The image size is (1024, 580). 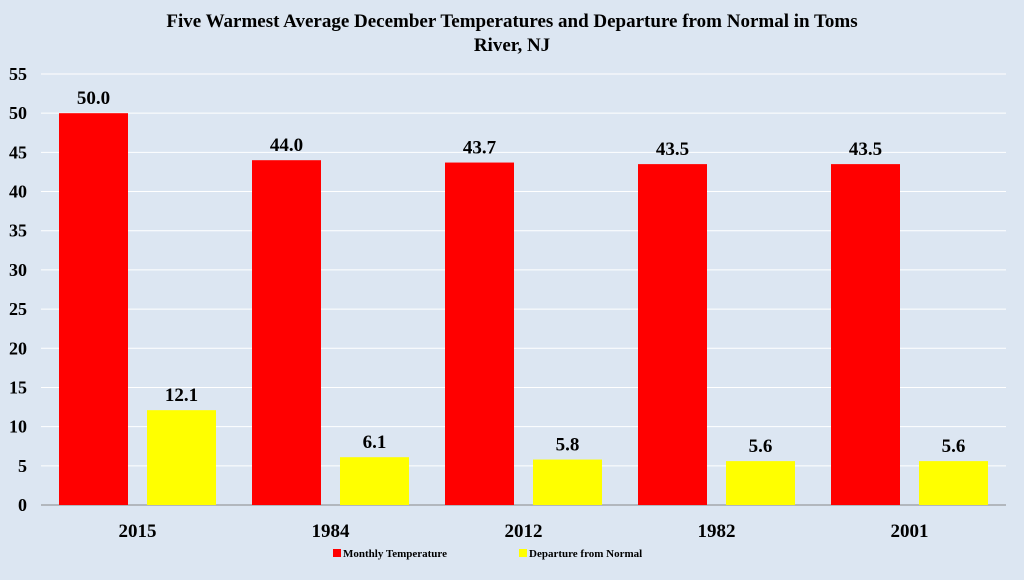 What do you see at coordinates (22, 466) in the screenshot?
I see `y-tick-label: 5` at bounding box center [22, 466].